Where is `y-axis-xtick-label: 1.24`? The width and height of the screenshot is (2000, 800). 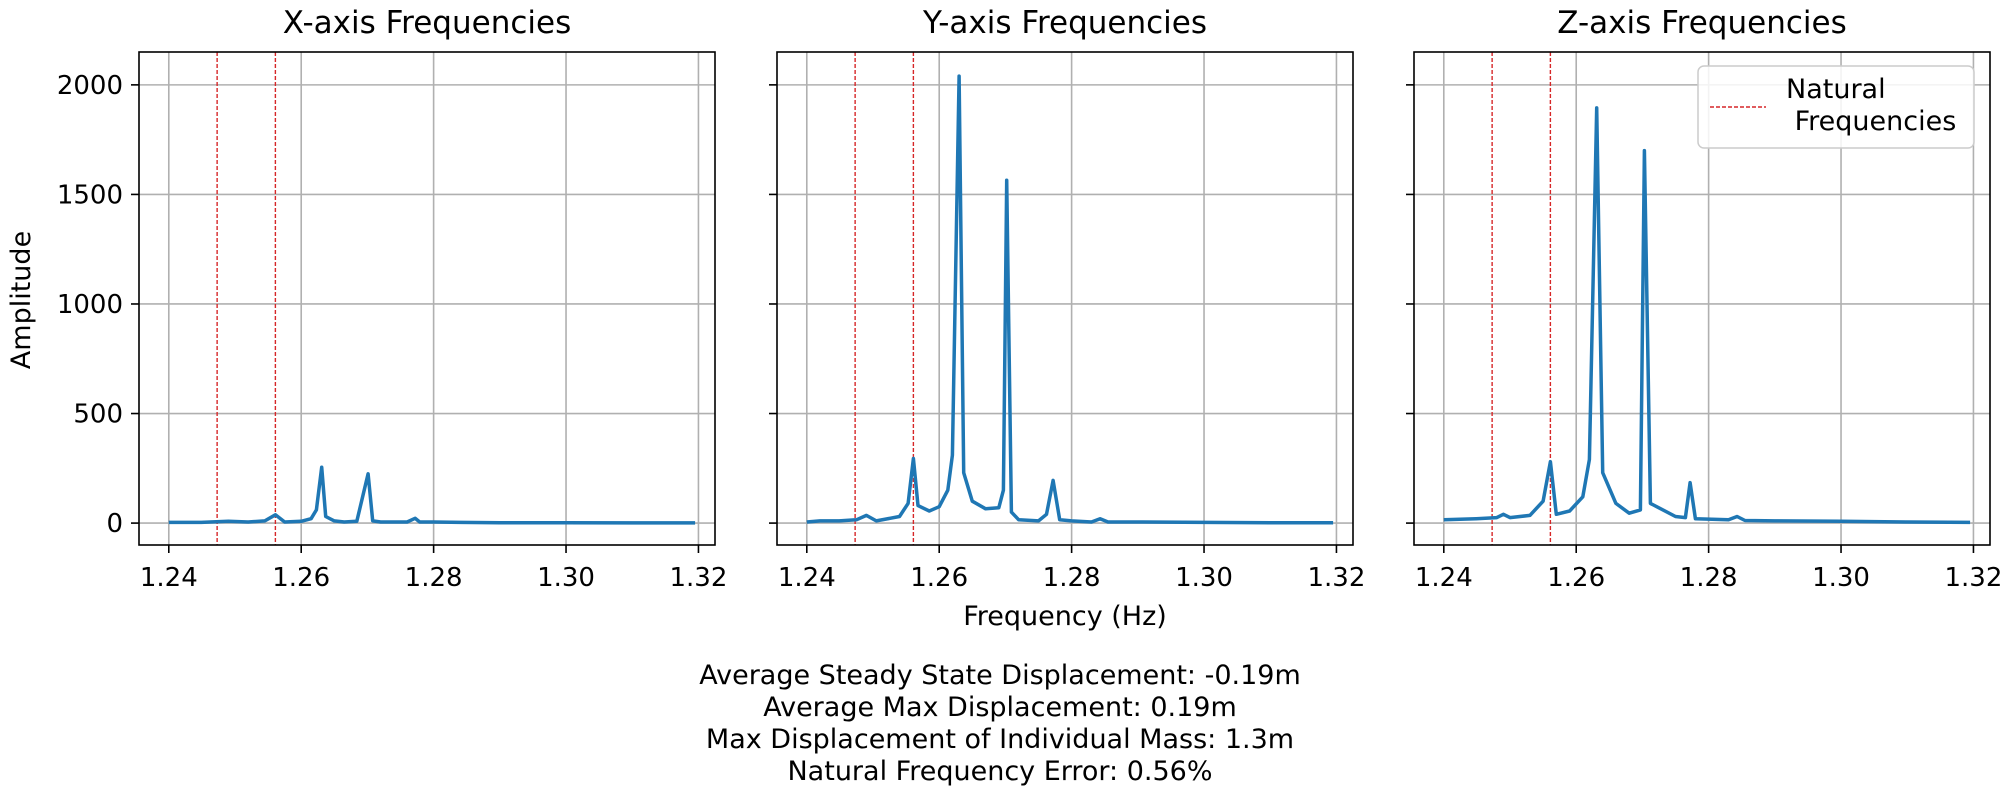 y-axis-xtick-label: 1.24 is located at coordinates (807, 578).